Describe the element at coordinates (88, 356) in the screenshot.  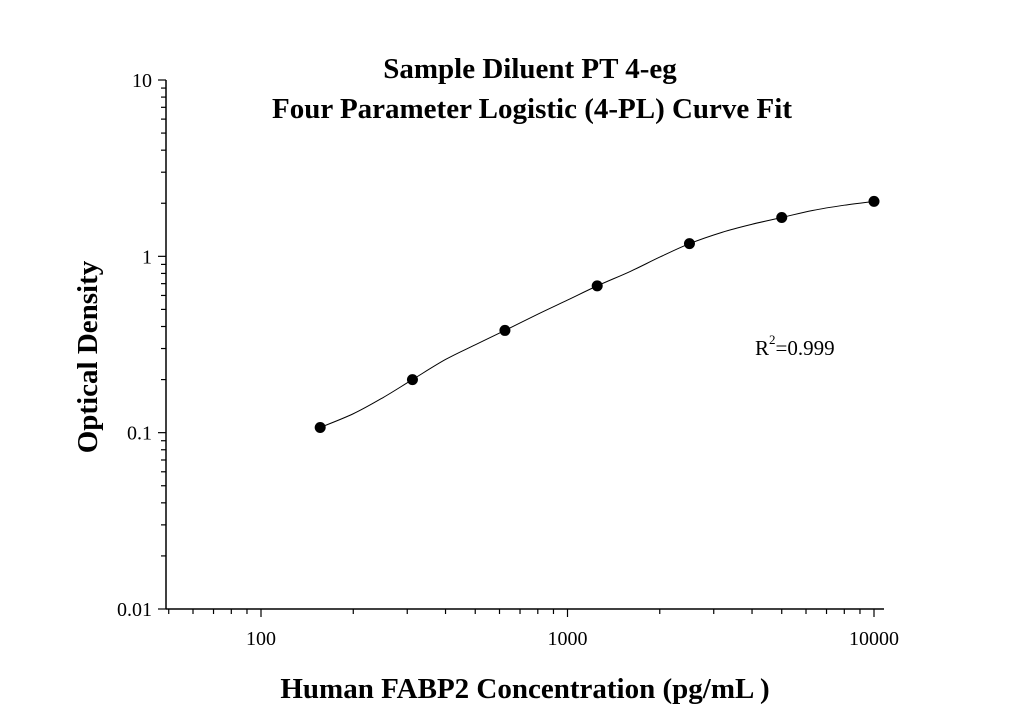
I see `y-axis-label: Optical Density` at that location.